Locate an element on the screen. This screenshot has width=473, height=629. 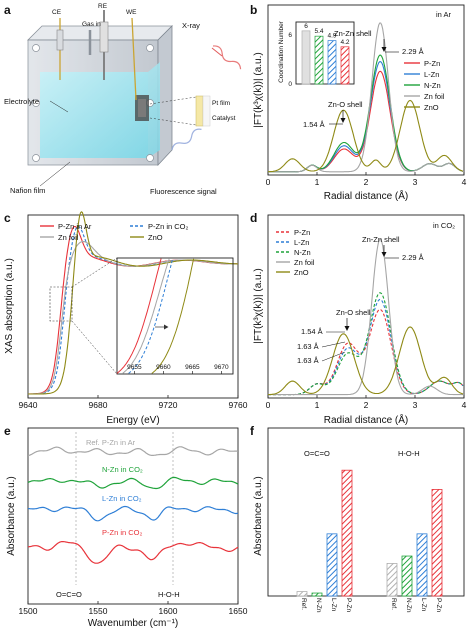
panel-f-frame is located at coordinates (366, 512).